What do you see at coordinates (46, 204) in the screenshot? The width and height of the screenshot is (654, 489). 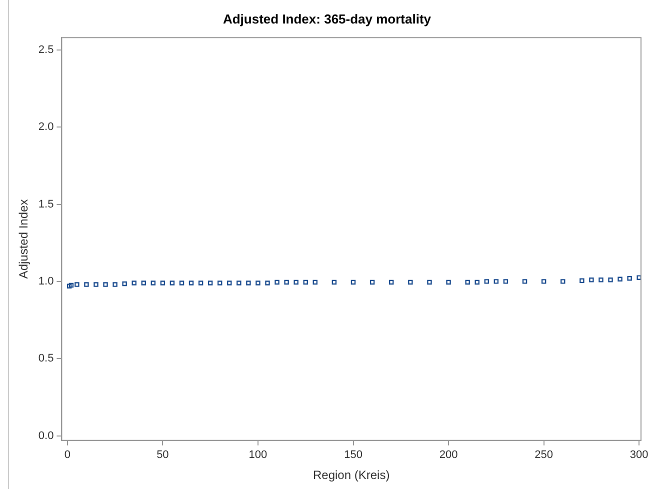 I see `y-tick-label: 1.5` at bounding box center [46, 204].